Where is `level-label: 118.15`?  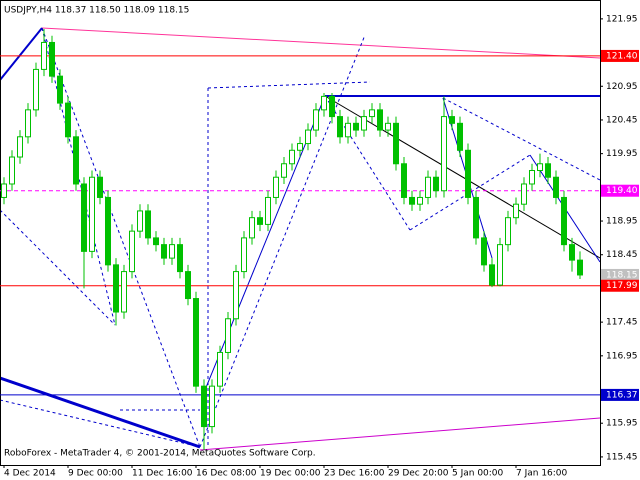 level-label: 118.15 is located at coordinates (622, 275).